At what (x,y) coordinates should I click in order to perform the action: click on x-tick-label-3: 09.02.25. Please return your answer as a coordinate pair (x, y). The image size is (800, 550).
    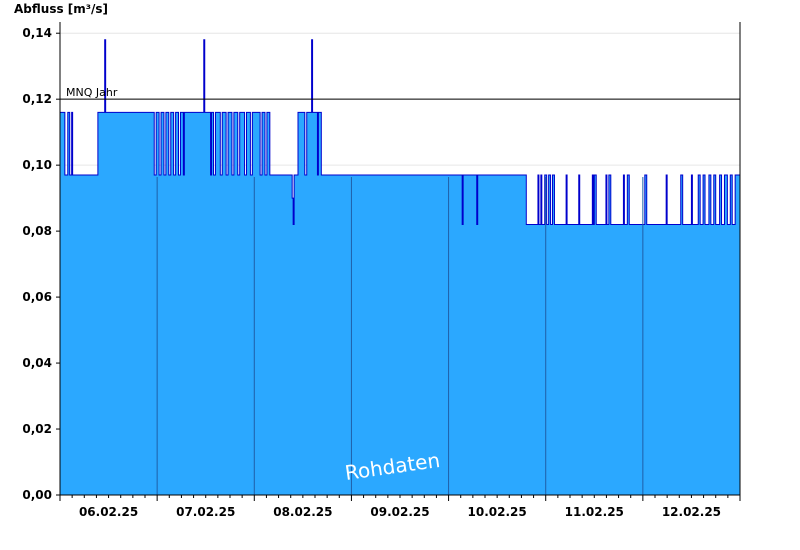
    Looking at the image, I should click on (399, 512).